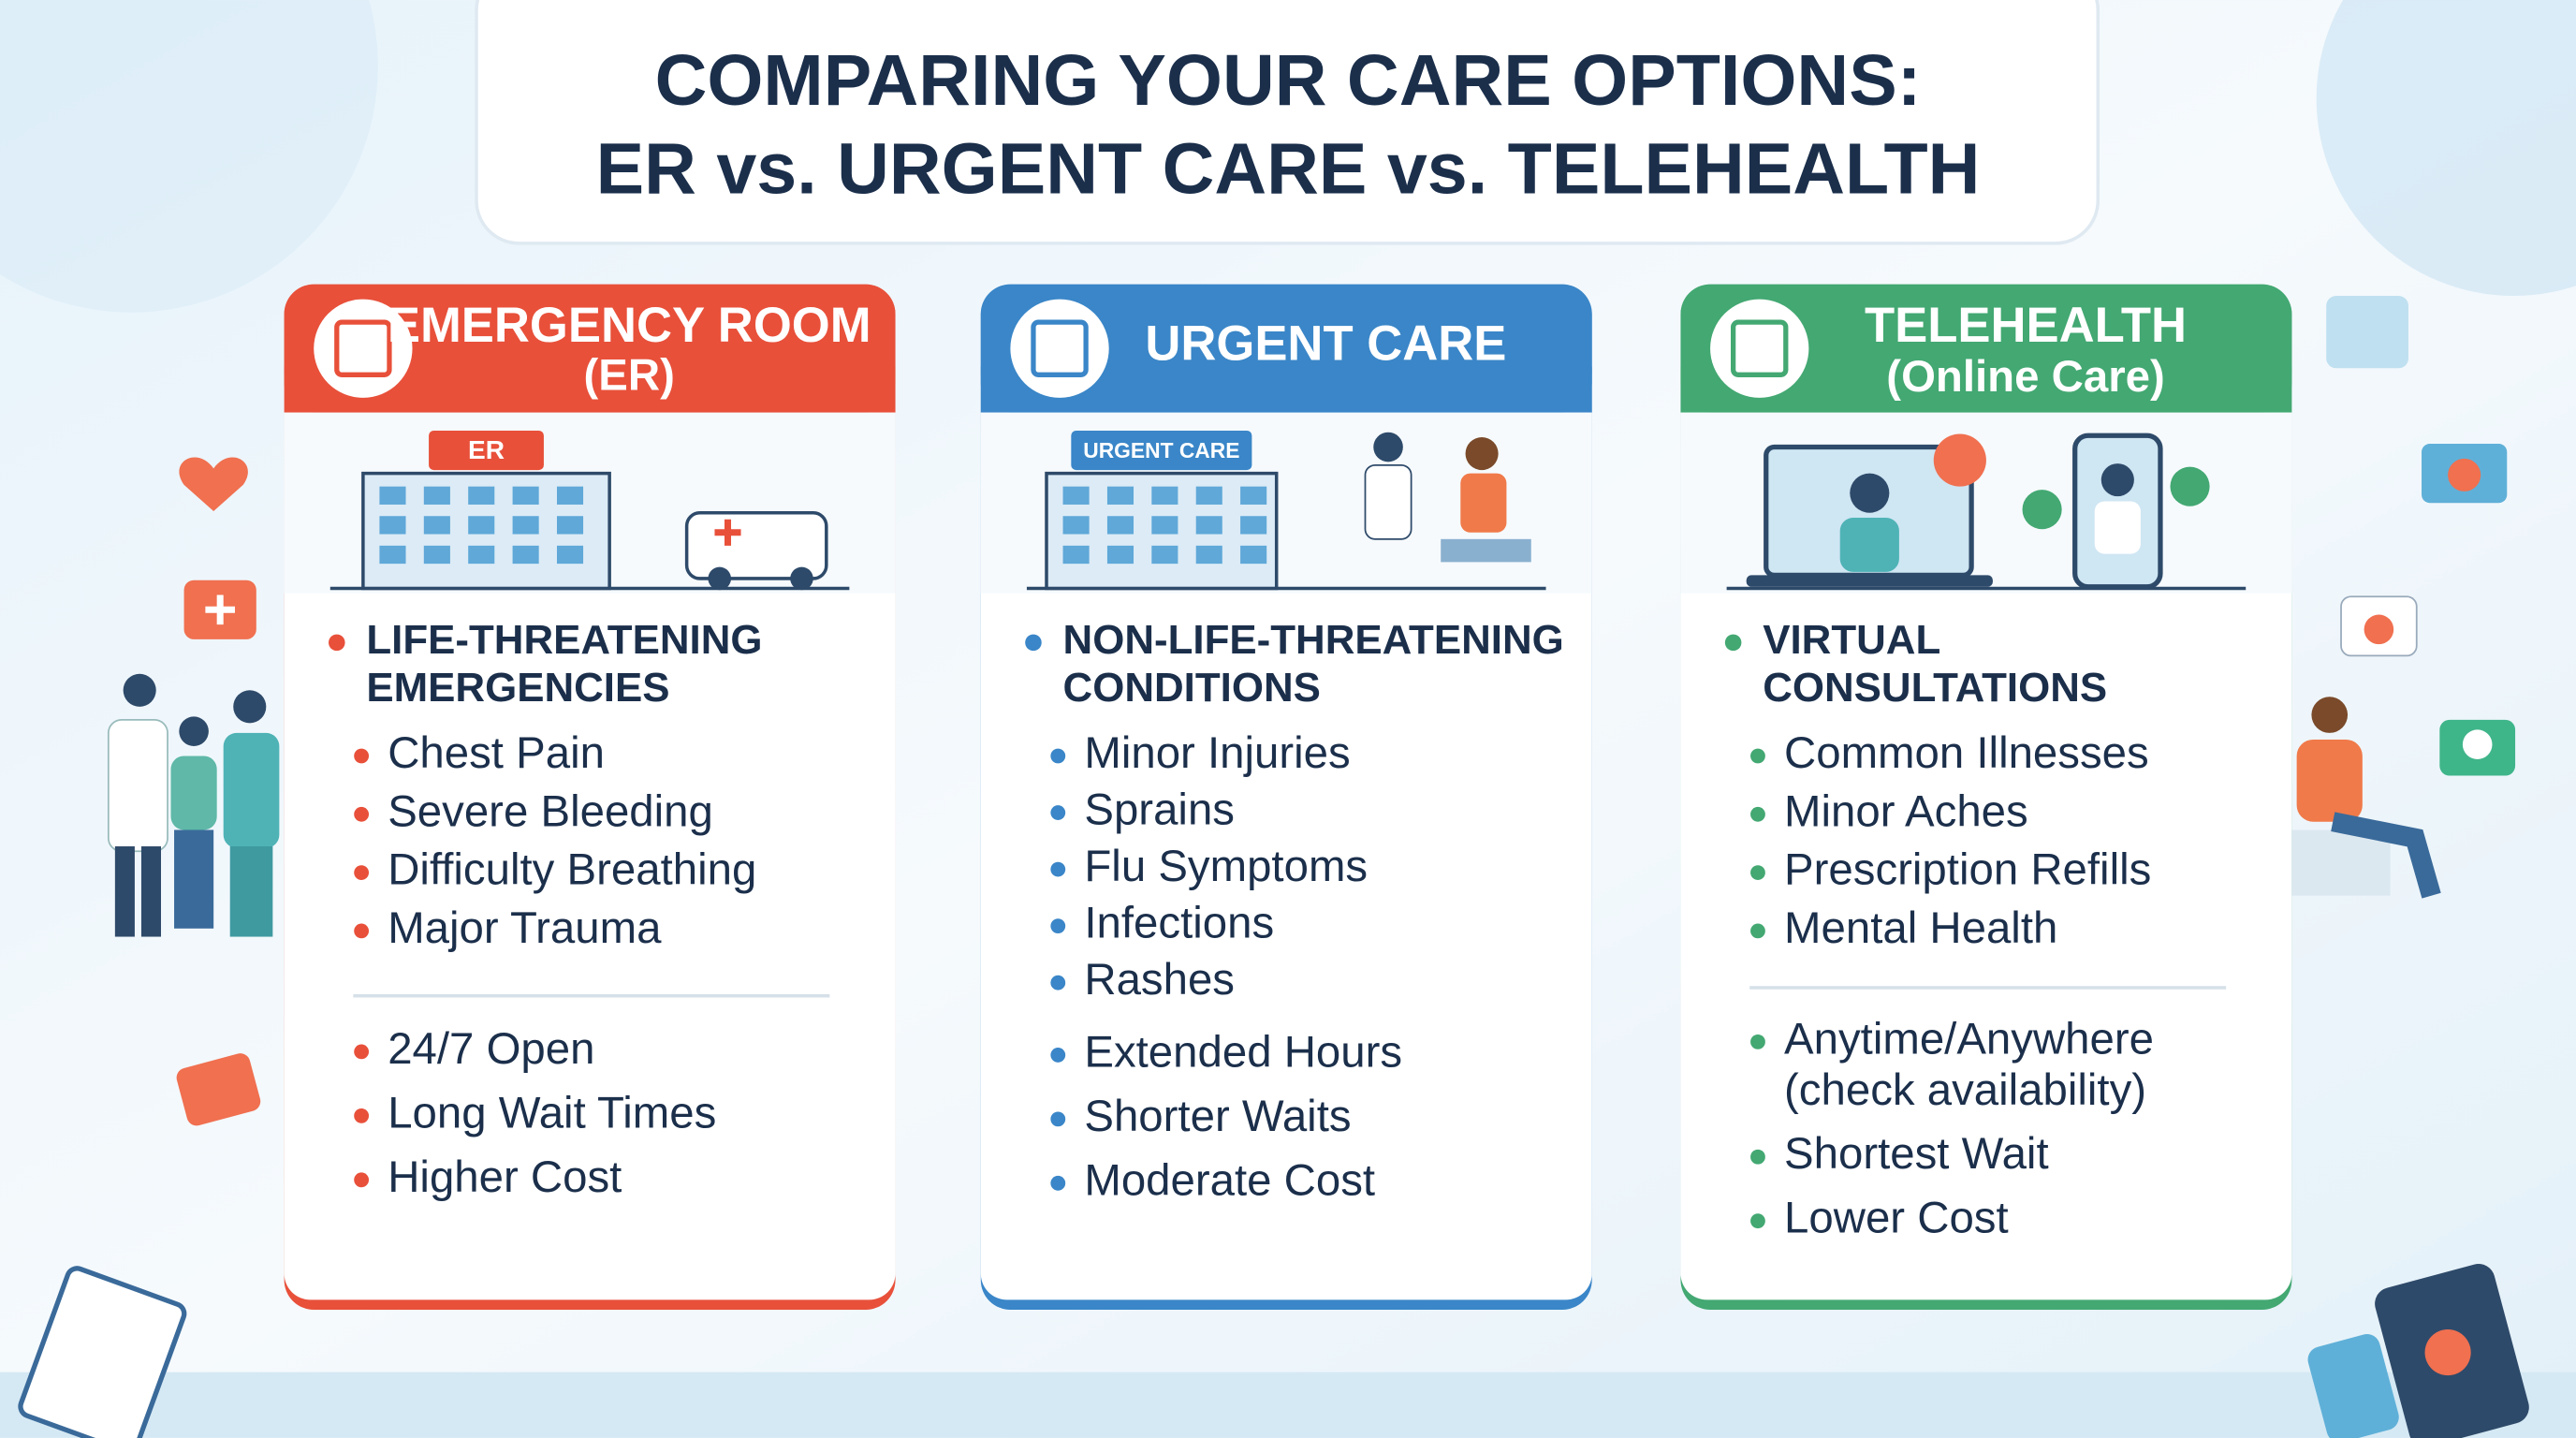 This screenshot has height=1438, width=2576. Describe the element at coordinates (1851, 640) in the screenshot. I see `section-heading: VIRTUAL` at that location.